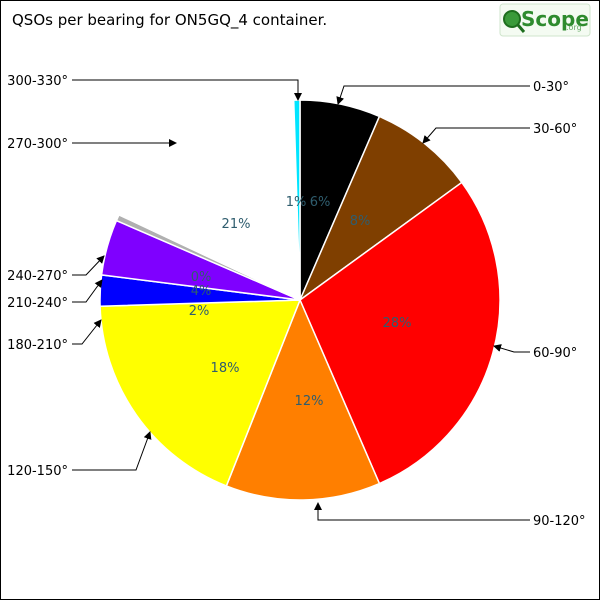 This screenshot has height=600, width=600. What do you see at coordinates (521, 28) in the screenshot?
I see `magnifier-handle-icon` at bounding box center [521, 28].